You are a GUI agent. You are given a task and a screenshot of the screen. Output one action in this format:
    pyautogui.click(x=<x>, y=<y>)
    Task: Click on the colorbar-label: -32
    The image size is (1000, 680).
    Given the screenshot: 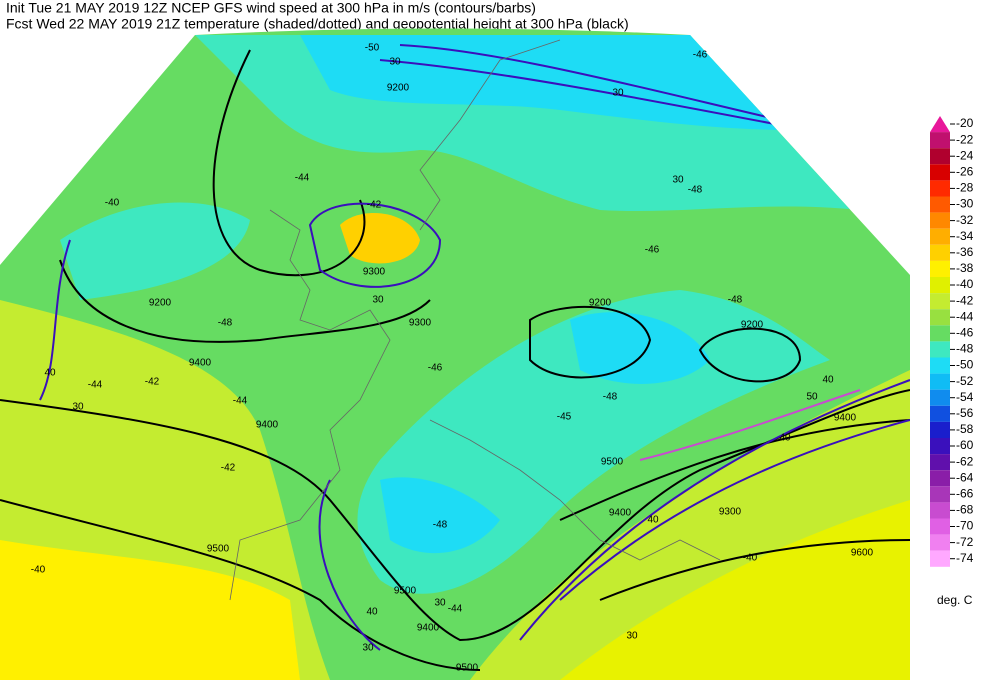 What is the action you would take?
    pyautogui.click(x=965, y=220)
    